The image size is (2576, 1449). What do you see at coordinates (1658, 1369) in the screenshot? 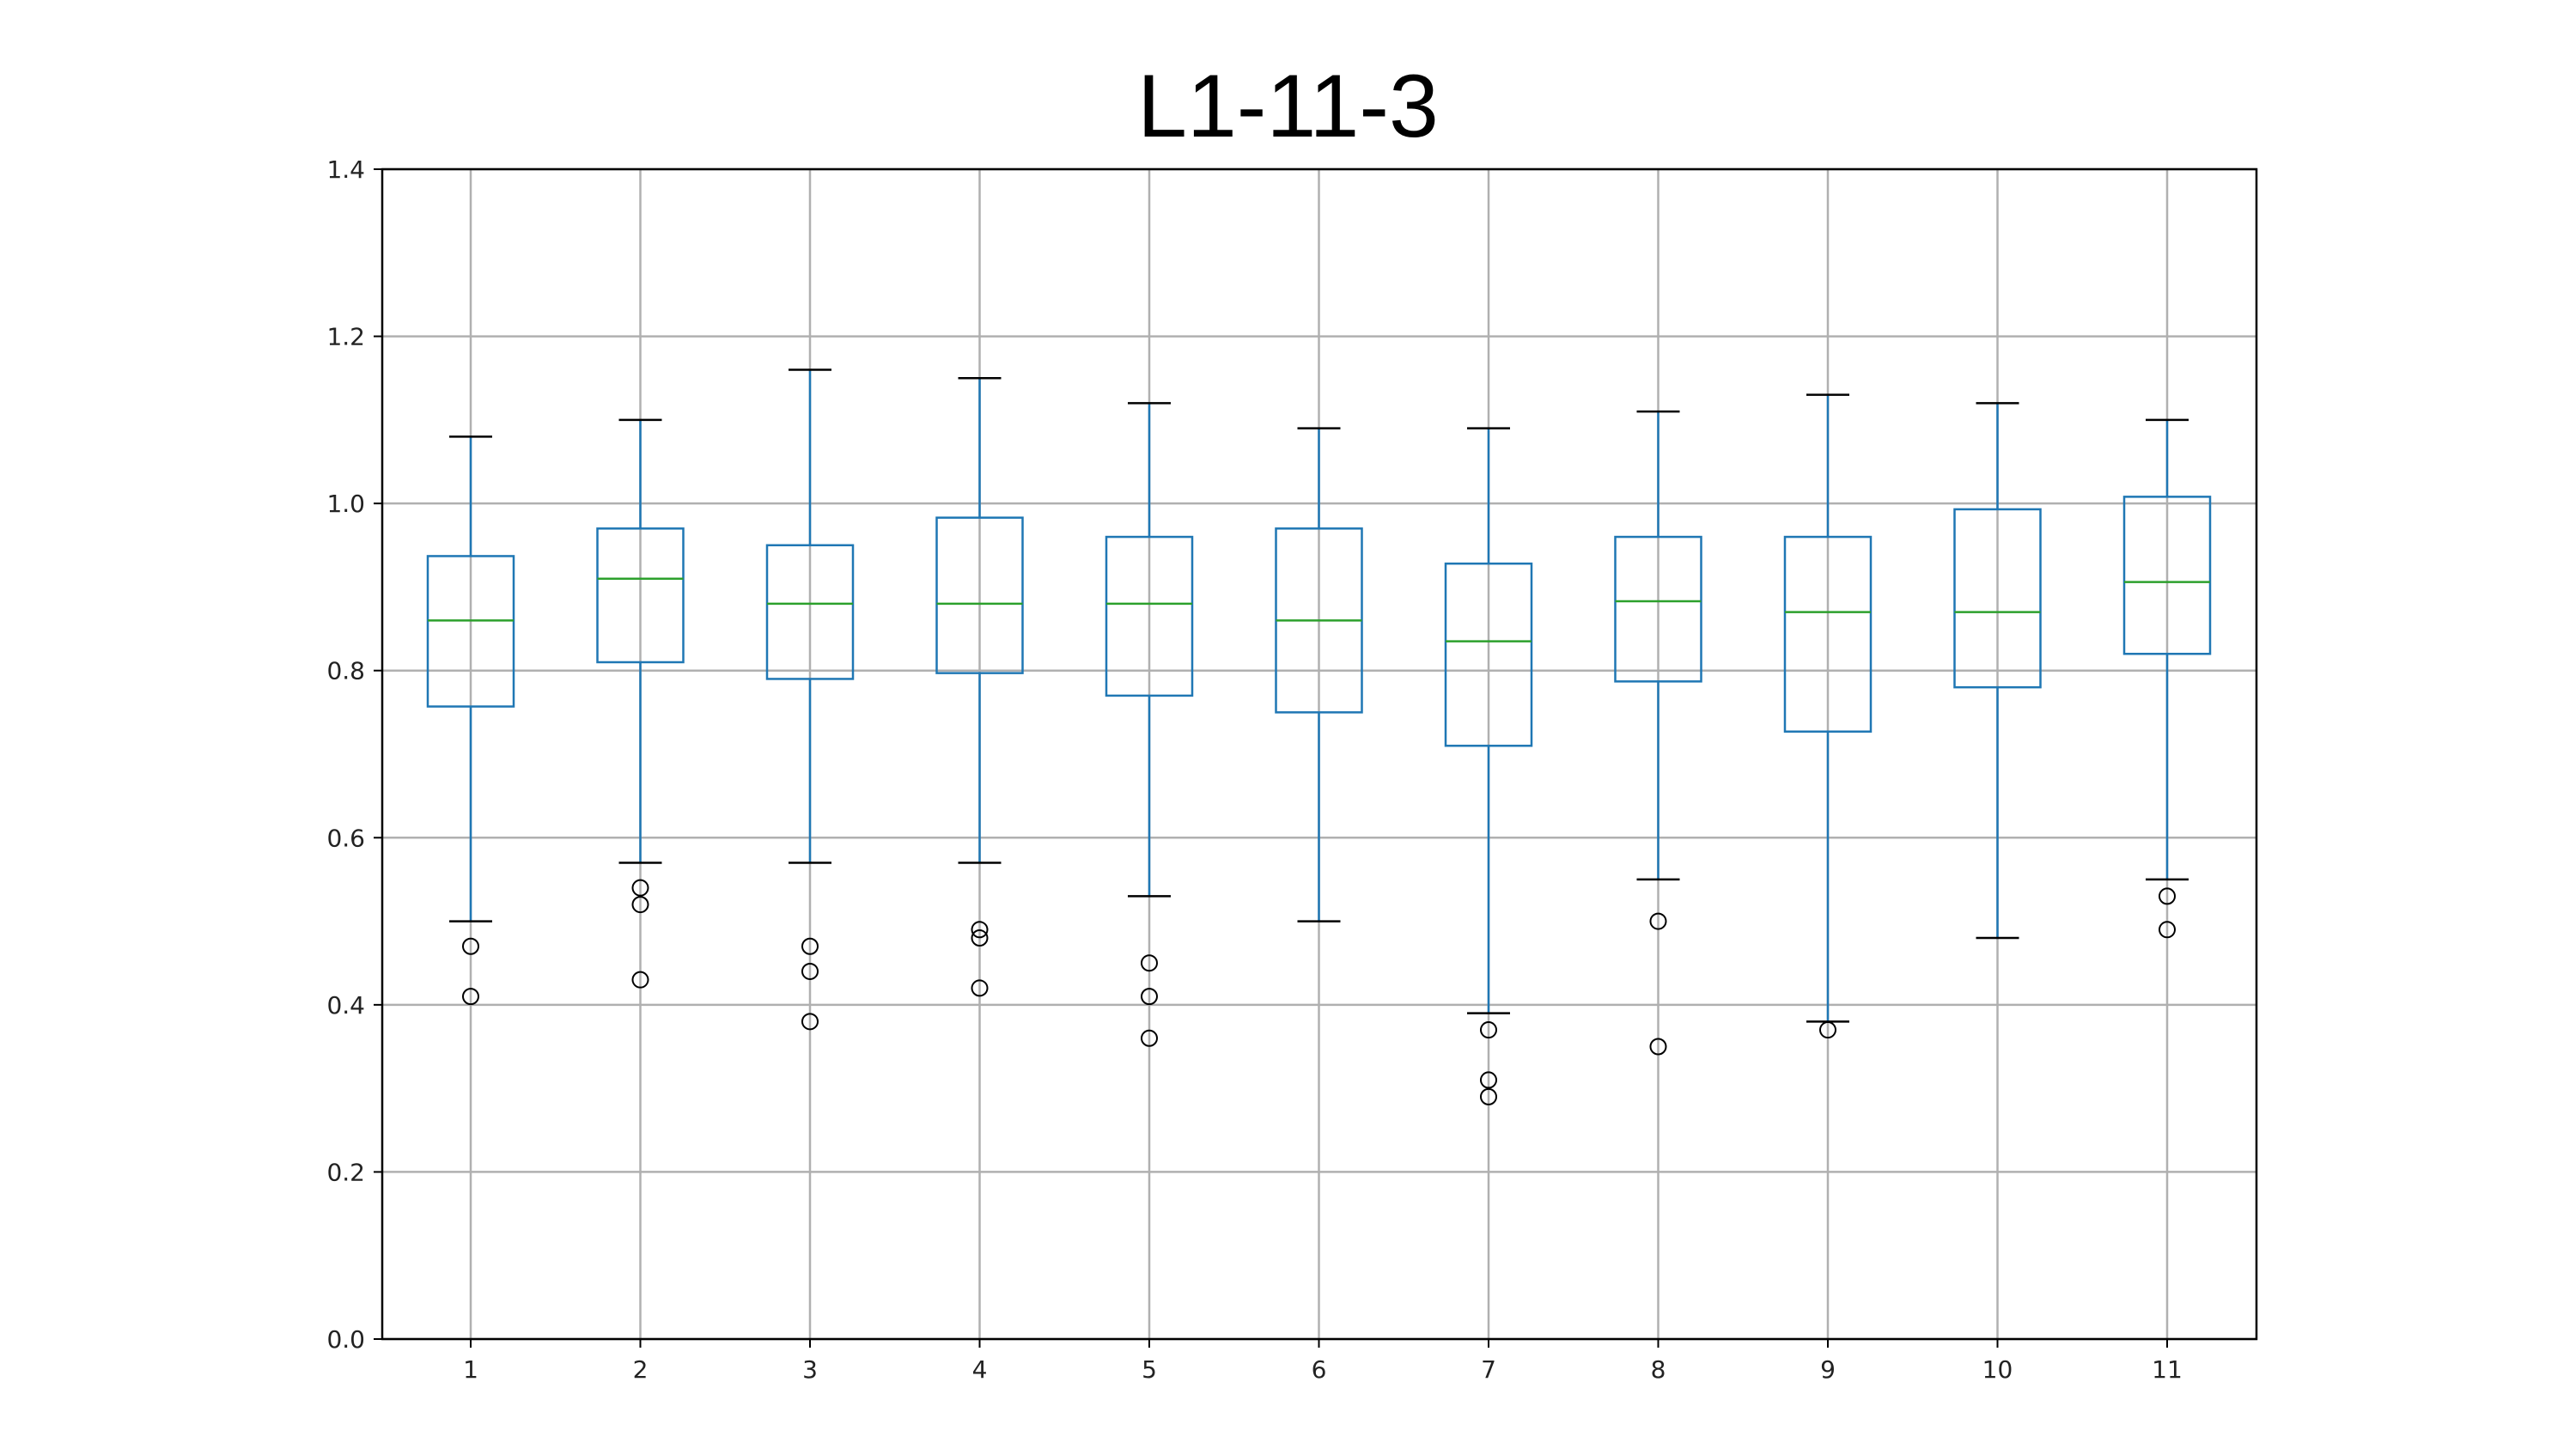
I see `x-tick-label: 8` at bounding box center [1658, 1369].